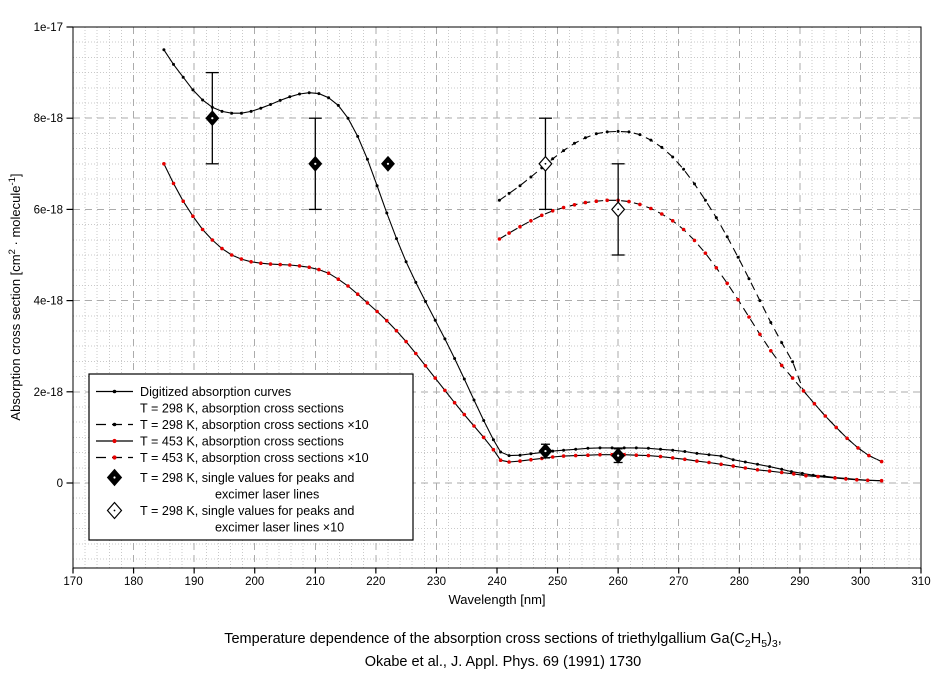 Image resolution: width=944 pixels, height=676 pixels. I want to click on legend-row-4: T = 453 K, absorption cross sections ×10, so click(232, 458).